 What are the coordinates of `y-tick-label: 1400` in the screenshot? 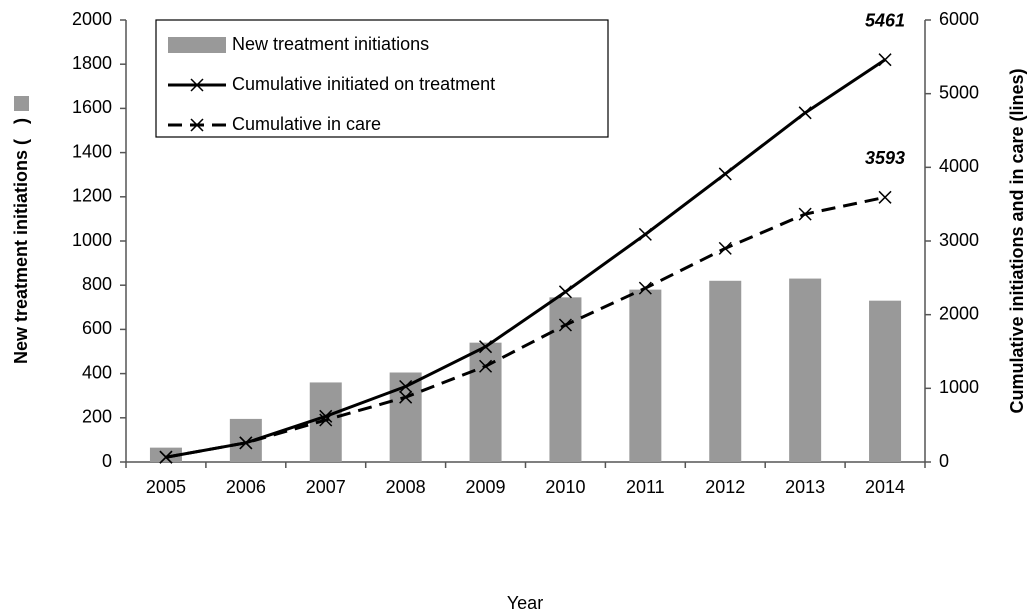 It's located at (92, 151).